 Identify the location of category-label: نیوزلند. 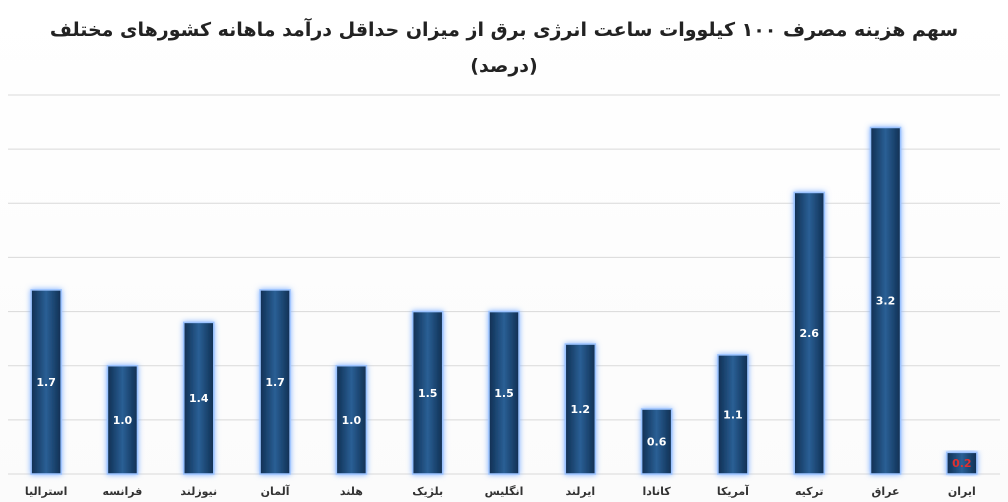
(198, 491).